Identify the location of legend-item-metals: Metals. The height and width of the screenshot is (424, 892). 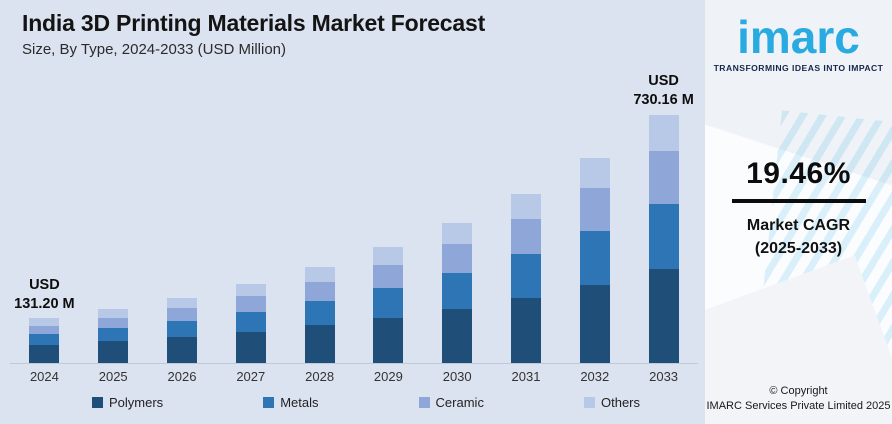
(291, 402).